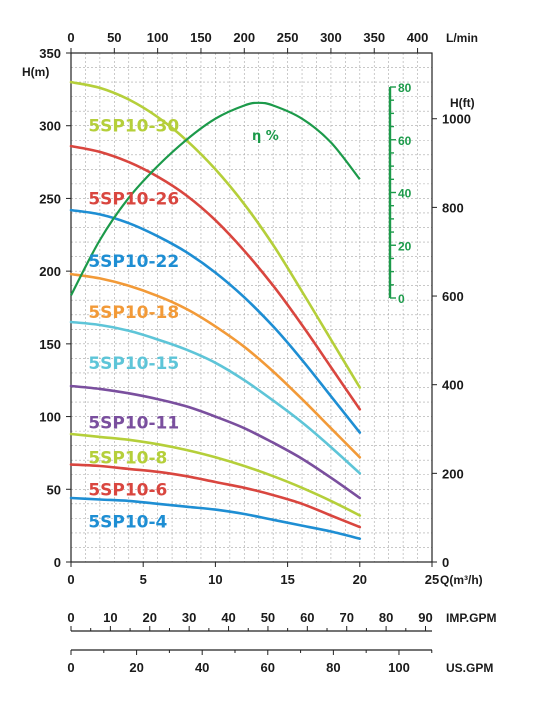 The width and height of the screenshot is (550, 709). What do you see at coordinates (445, 562) in the screenshot?
I see `ft-tick-label: 0` at bounding box center [445, 562].